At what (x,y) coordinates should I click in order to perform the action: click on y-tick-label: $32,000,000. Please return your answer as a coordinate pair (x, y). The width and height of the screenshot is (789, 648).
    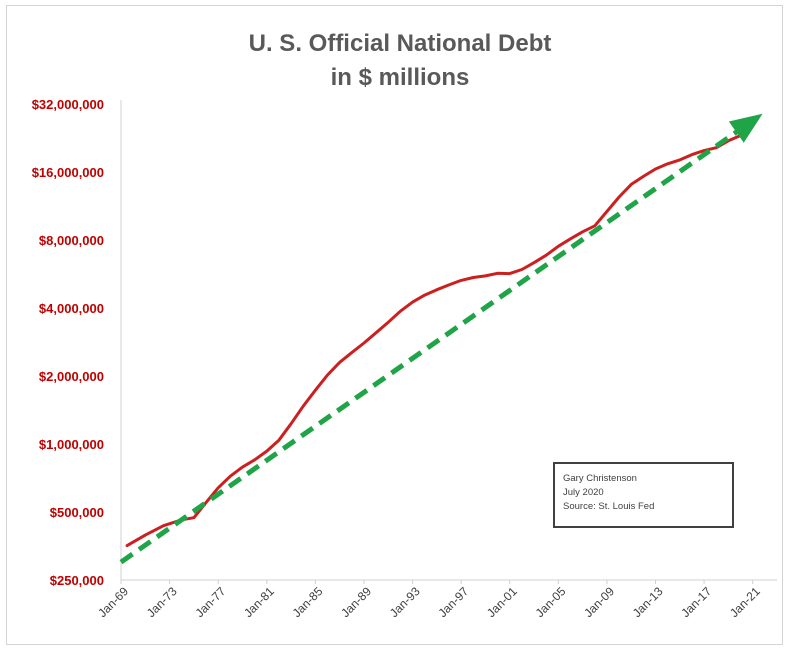
    Looking at the image, I should click on (68, 104).